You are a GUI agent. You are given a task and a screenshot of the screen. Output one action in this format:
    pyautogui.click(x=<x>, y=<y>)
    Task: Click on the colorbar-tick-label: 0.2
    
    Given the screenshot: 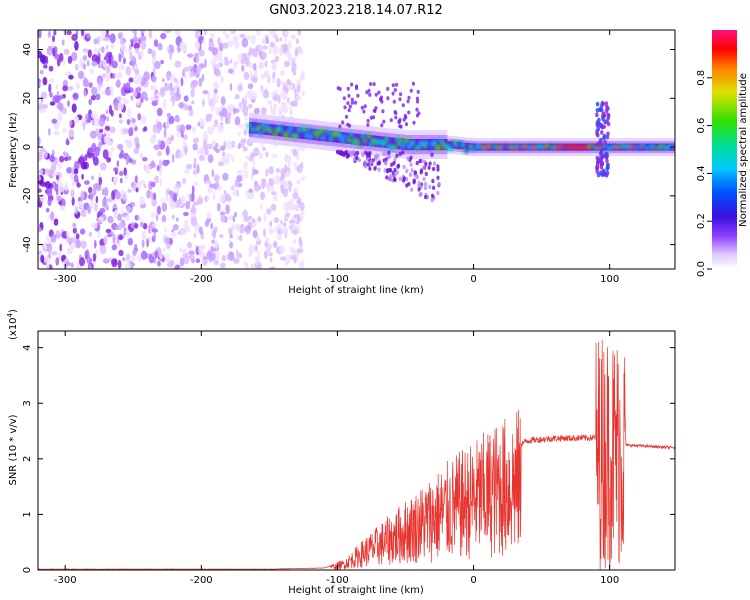 What is the action you would take?
    pyautogui.click(x=701, y=221)
    